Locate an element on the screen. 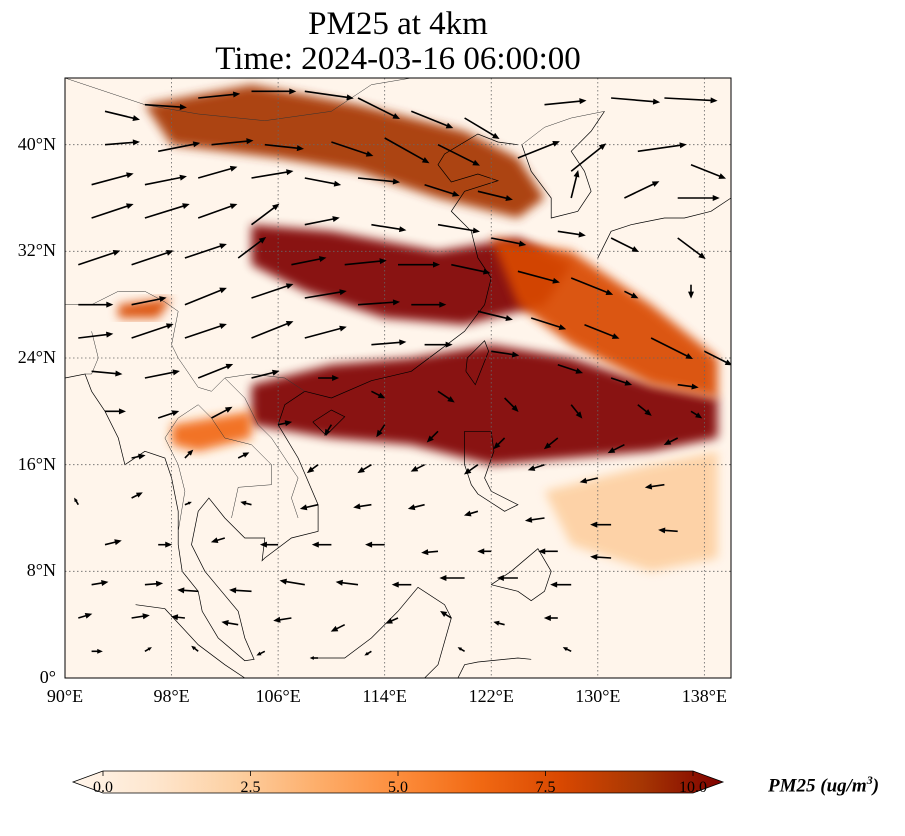 The width and height of the screenshot is (905, 836). coastline-luzon is located at coordinates (491, 471).